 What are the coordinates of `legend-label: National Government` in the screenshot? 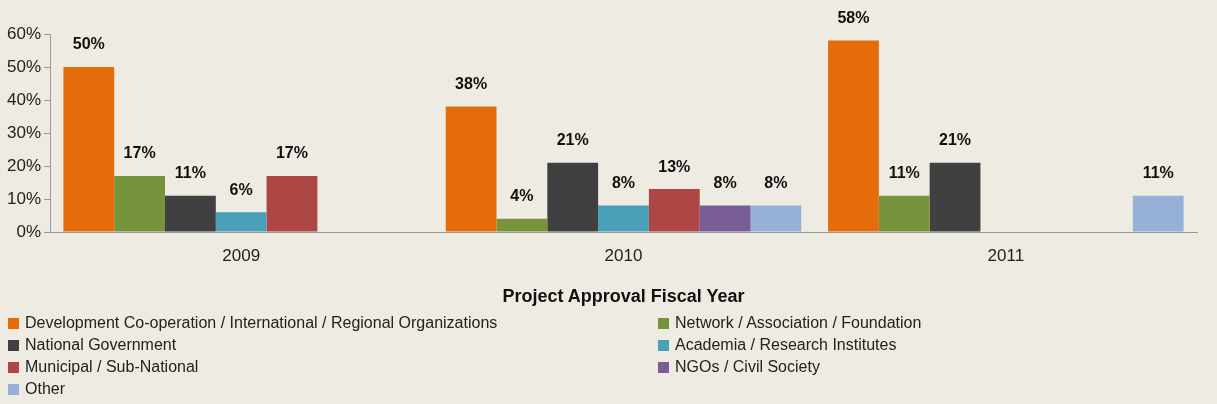 It's located at (101, 345).